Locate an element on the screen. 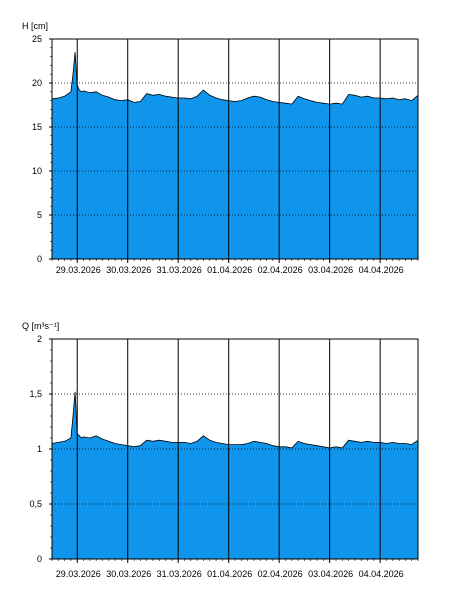  y-tick-label: 10 is located at coordinates (37, 171).